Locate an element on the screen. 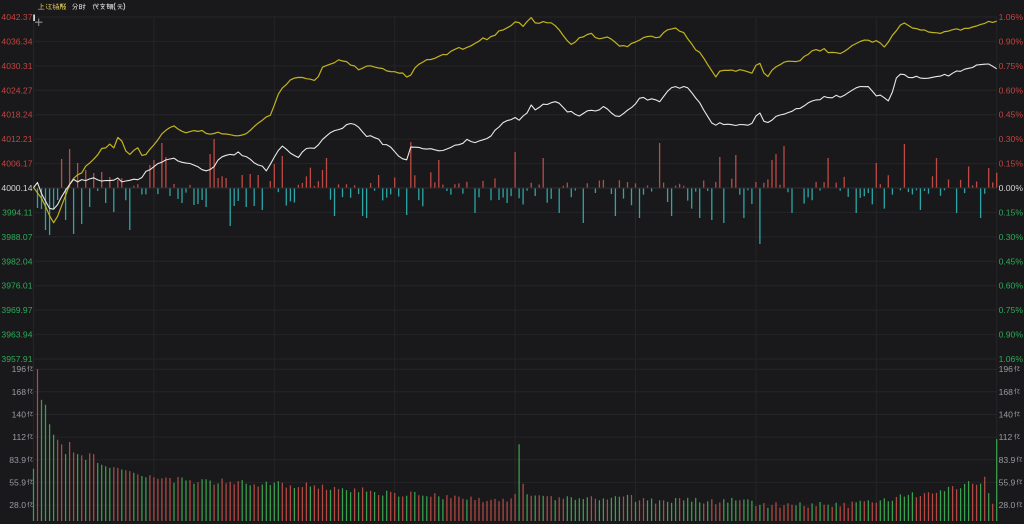  svg-text: 4006.17 is located at coordinates (16, 164).